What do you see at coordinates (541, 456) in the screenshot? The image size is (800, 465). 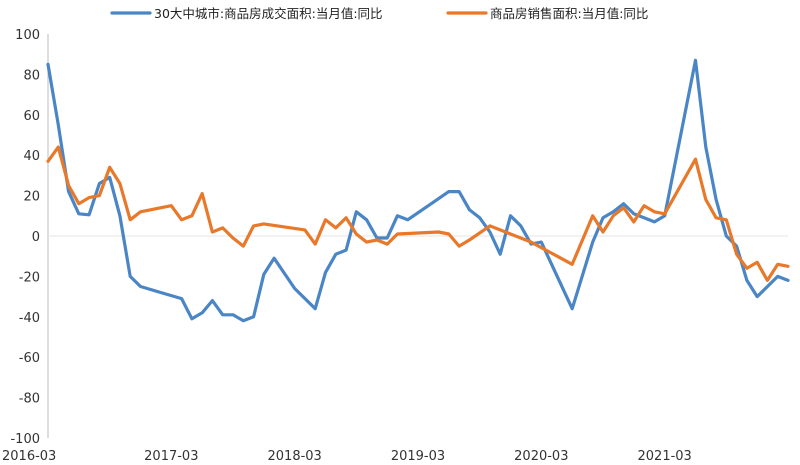 I see `x-tick-label: 2020-03` at bounding box center [541, 456].